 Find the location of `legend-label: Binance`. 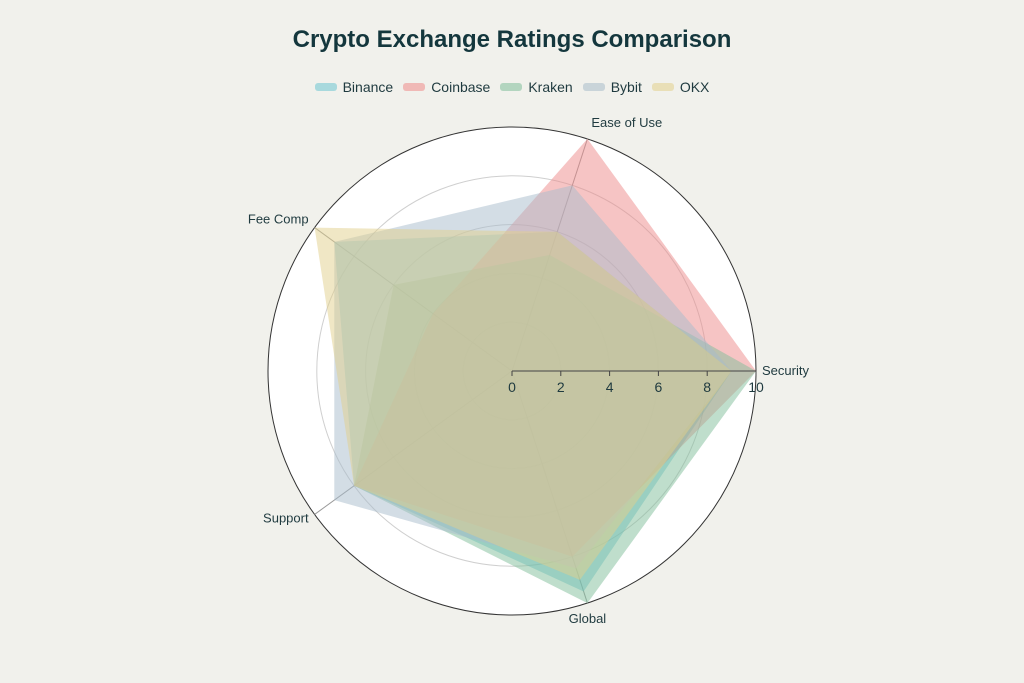

legend-label: Binance is located at coordinates (368, 87).